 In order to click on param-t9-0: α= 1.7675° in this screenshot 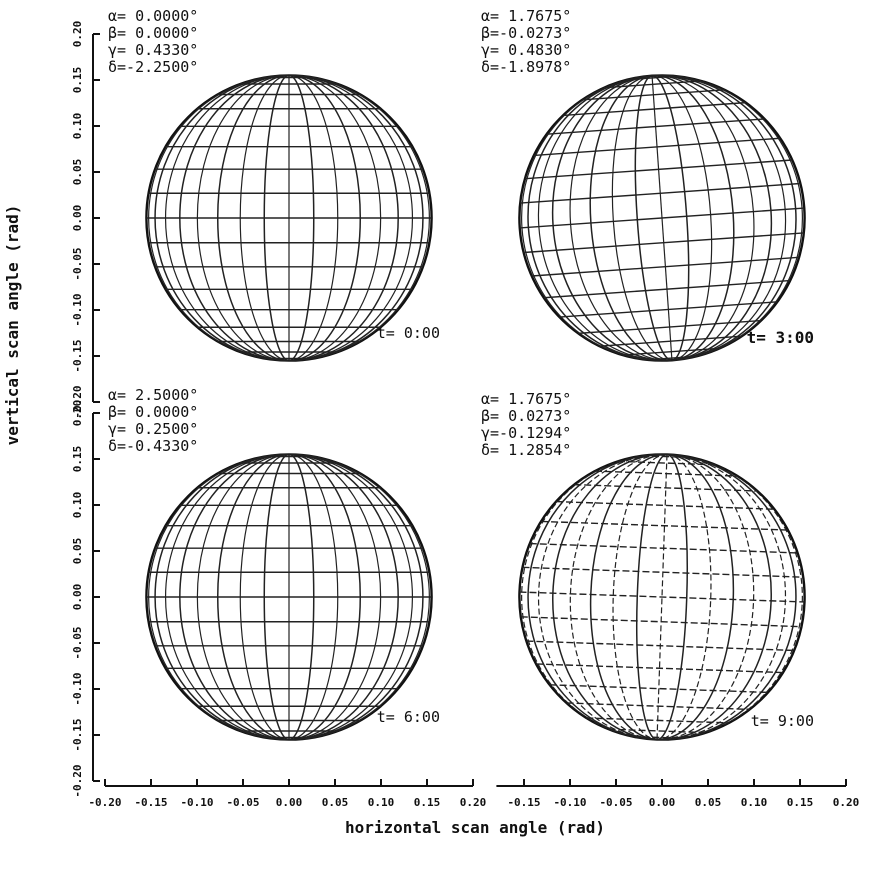, I will do `click(526, 399)`.